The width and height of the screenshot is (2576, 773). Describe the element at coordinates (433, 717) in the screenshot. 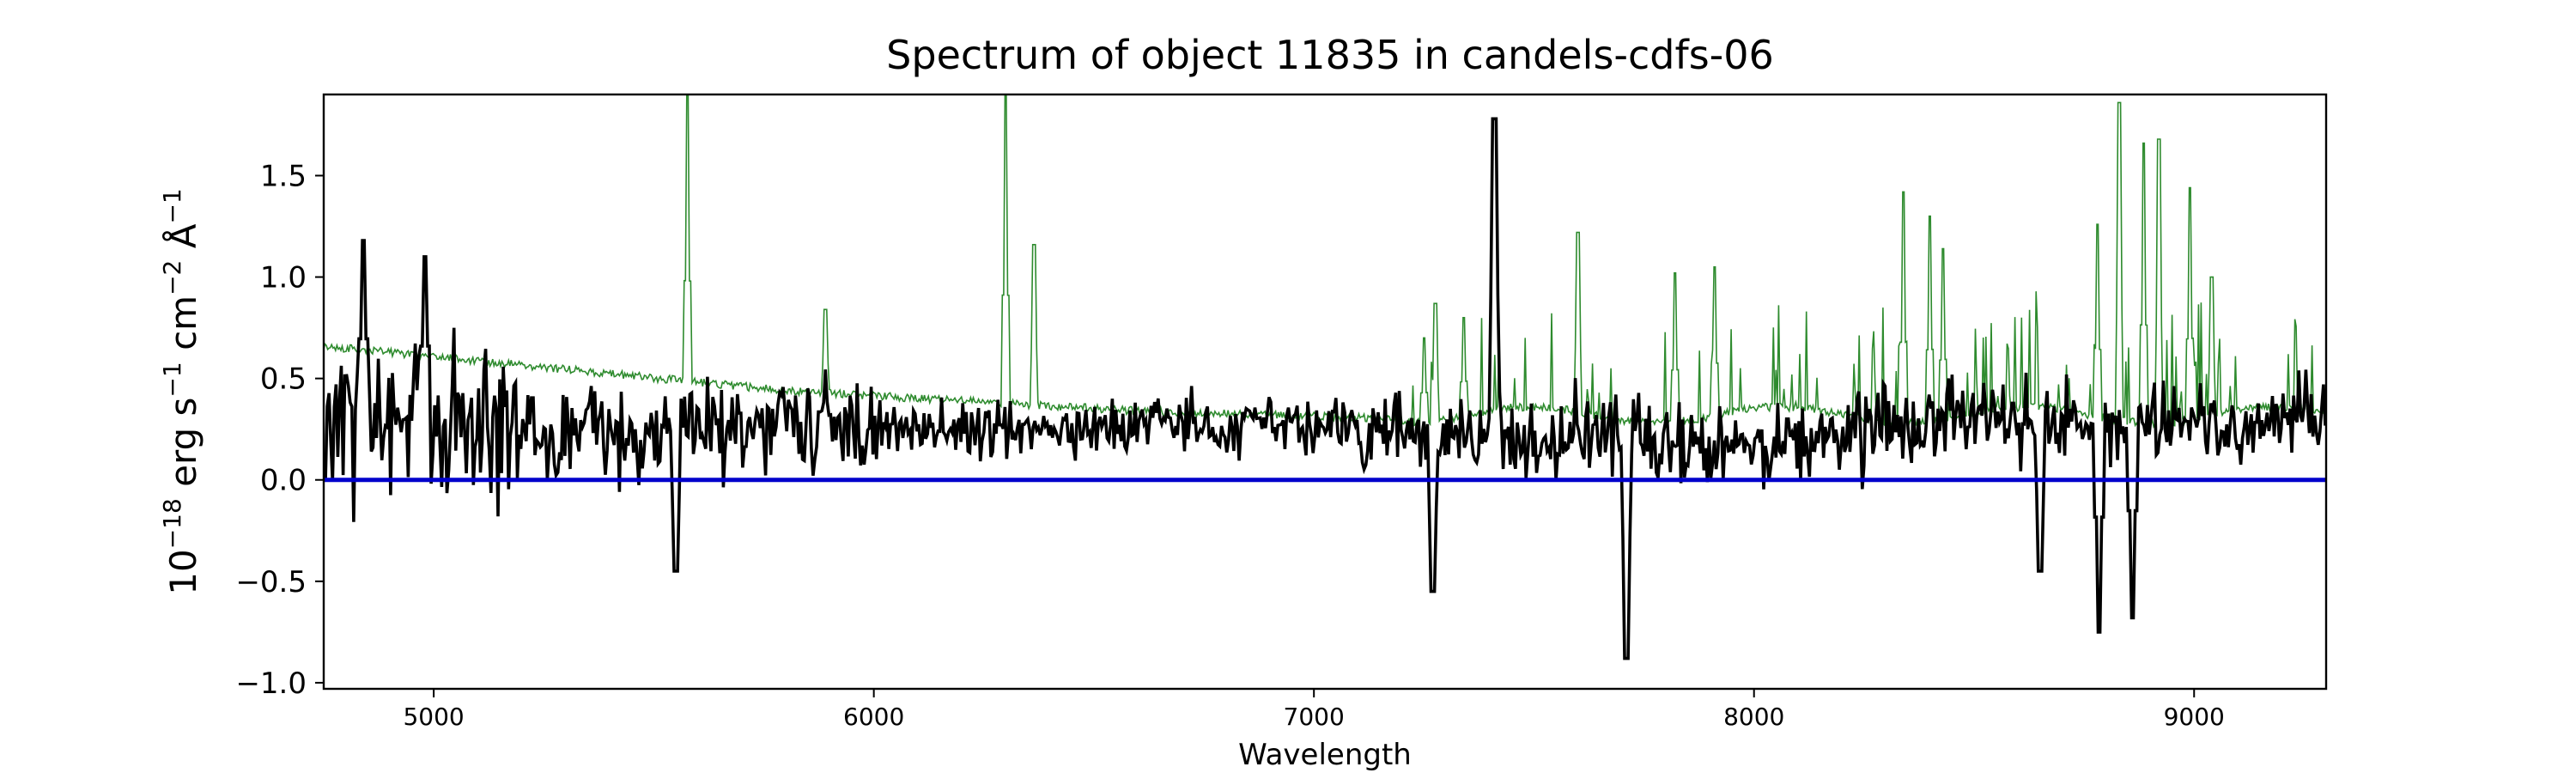

I see `x-tick-label: 5000` at that location.